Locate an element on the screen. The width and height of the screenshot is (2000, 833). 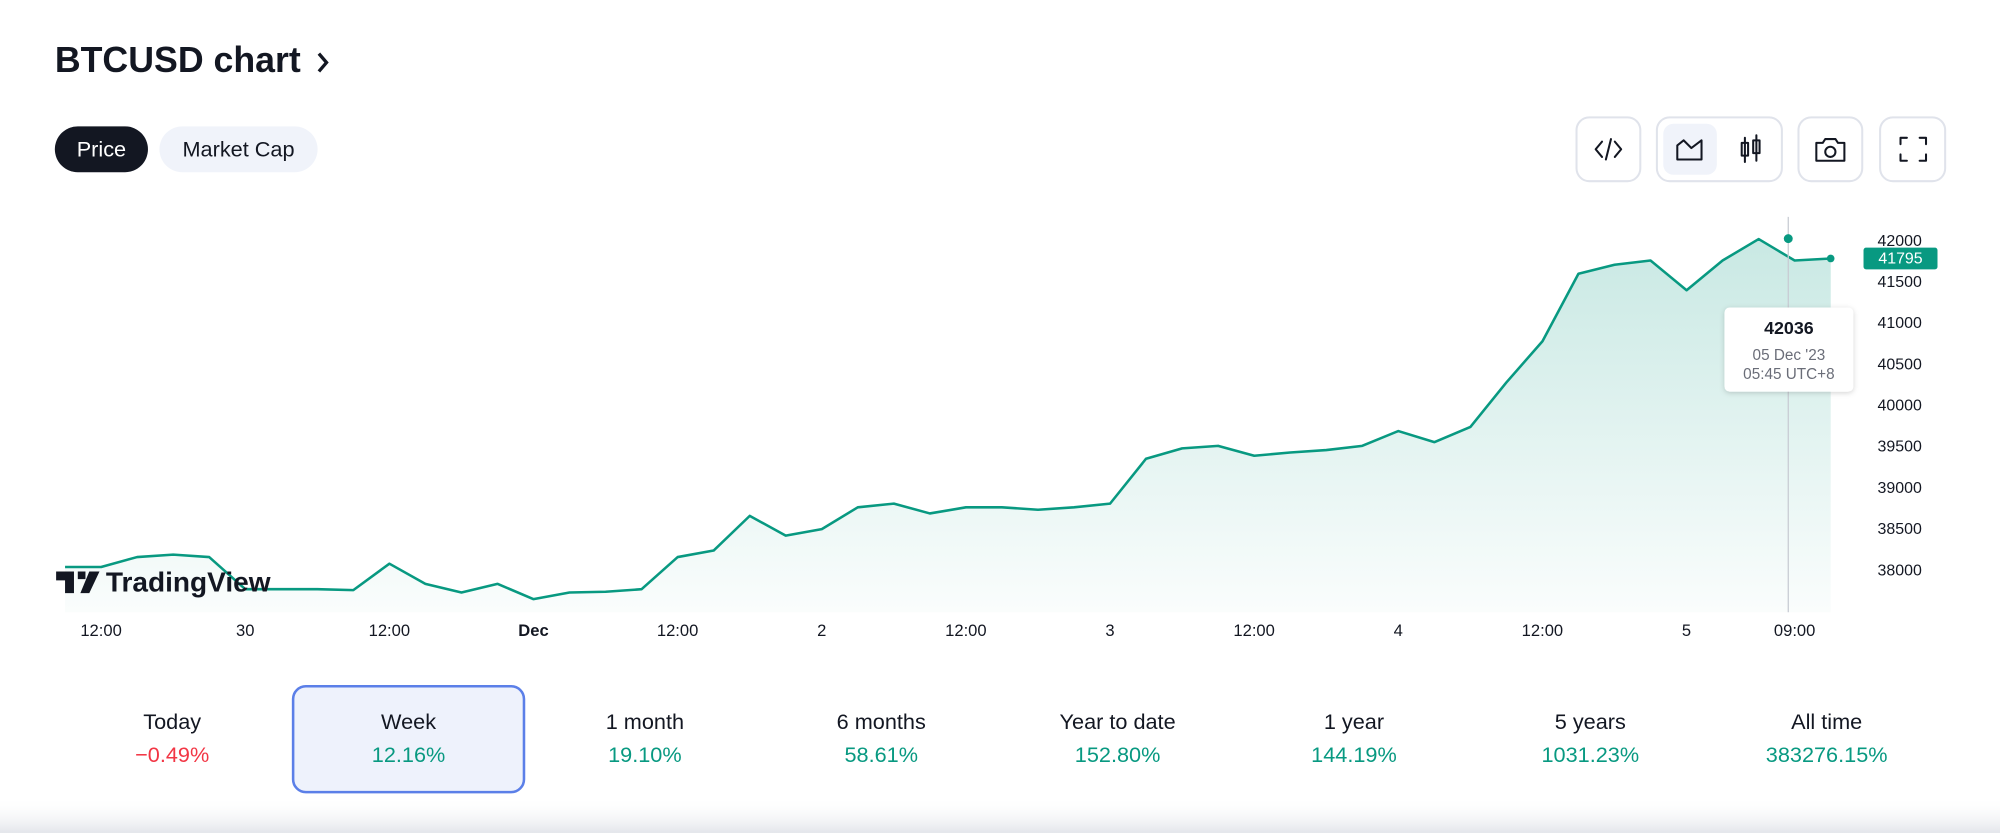
candle-style-button is located at coordinates (1750, 149).